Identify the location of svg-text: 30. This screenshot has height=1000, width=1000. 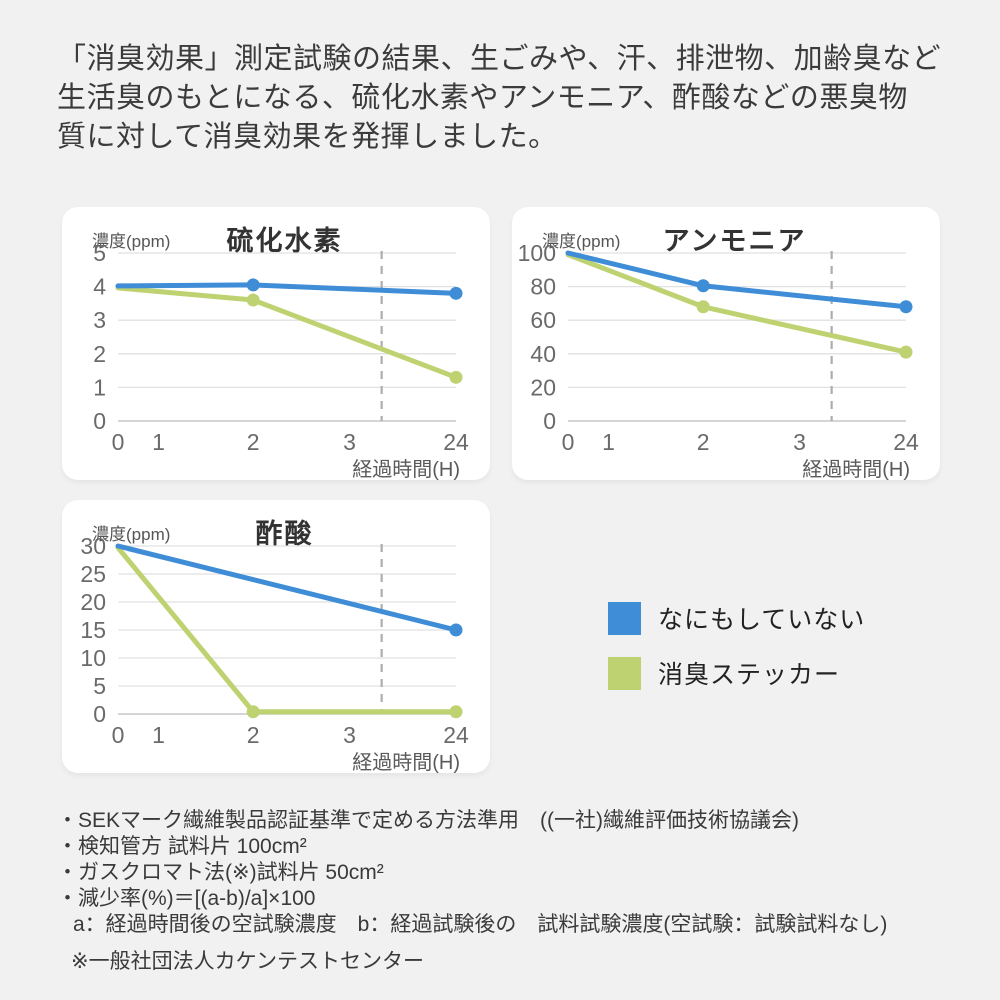
(93, 546).